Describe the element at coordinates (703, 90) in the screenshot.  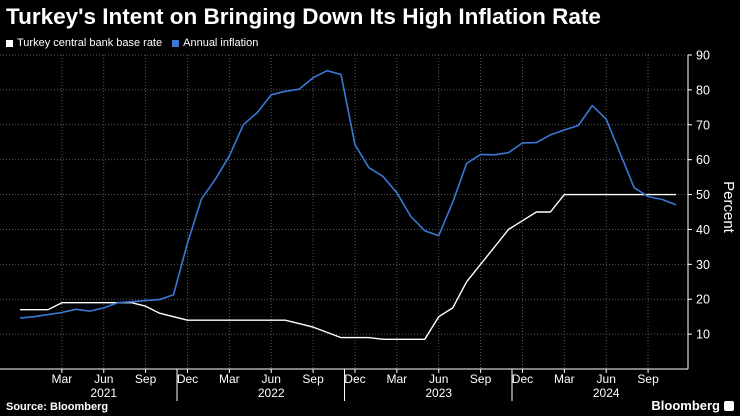
I see `y-tick-label: 80` at that location.